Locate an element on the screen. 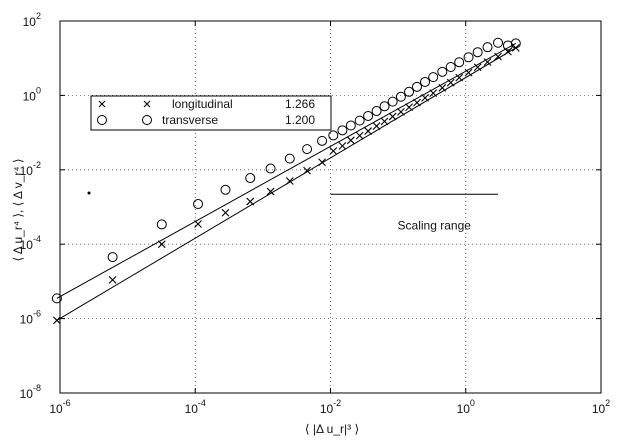 This screenshot has height=440, width=626. legend: longitudinal 1.266 transverse 1.200 is located at coordinates (211, 113).